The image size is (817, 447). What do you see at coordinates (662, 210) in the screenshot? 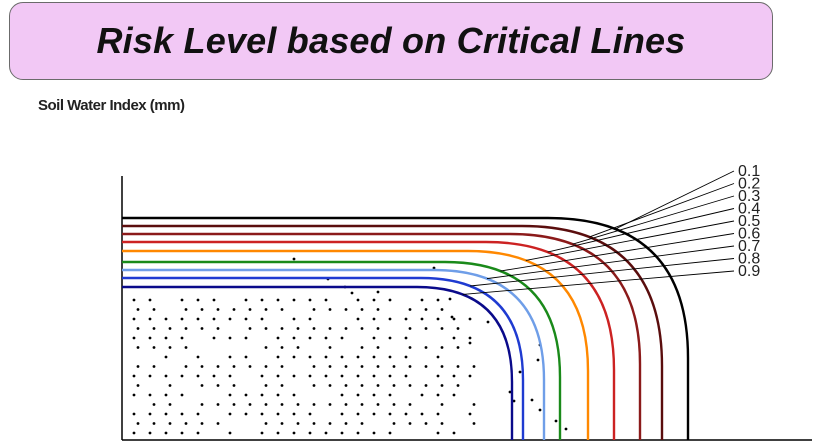
I see `leader-line-0.2` at bounding box center [662, 210].